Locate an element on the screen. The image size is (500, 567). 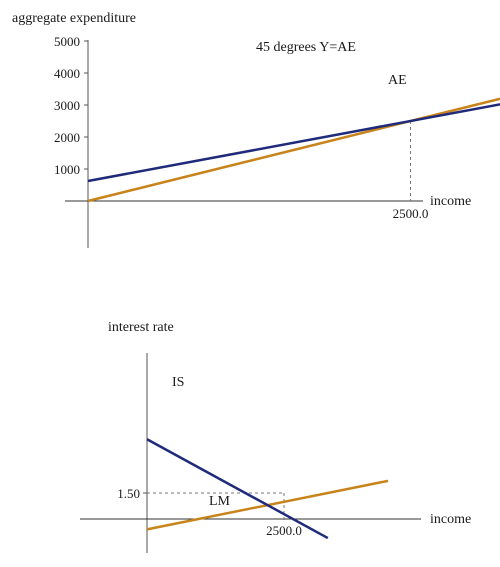
bottom-x-tick-label: 2500.0 is located at coordinates (284, 530).